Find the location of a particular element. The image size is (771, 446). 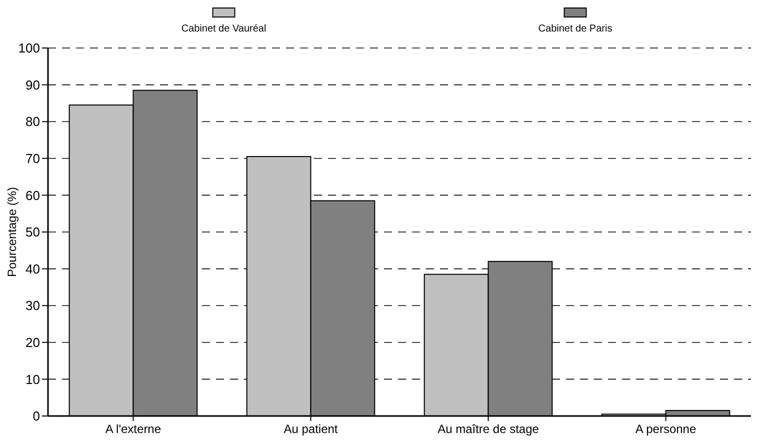

x-tick-label: A l'externe is located at coordinates (133, 429).